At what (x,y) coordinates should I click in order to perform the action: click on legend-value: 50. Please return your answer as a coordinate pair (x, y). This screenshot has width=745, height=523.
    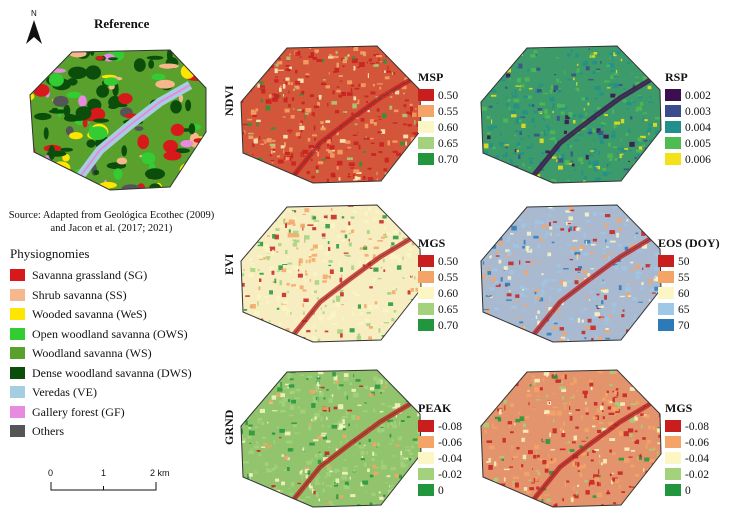
    Looking at the image, I should click on (684, 262).